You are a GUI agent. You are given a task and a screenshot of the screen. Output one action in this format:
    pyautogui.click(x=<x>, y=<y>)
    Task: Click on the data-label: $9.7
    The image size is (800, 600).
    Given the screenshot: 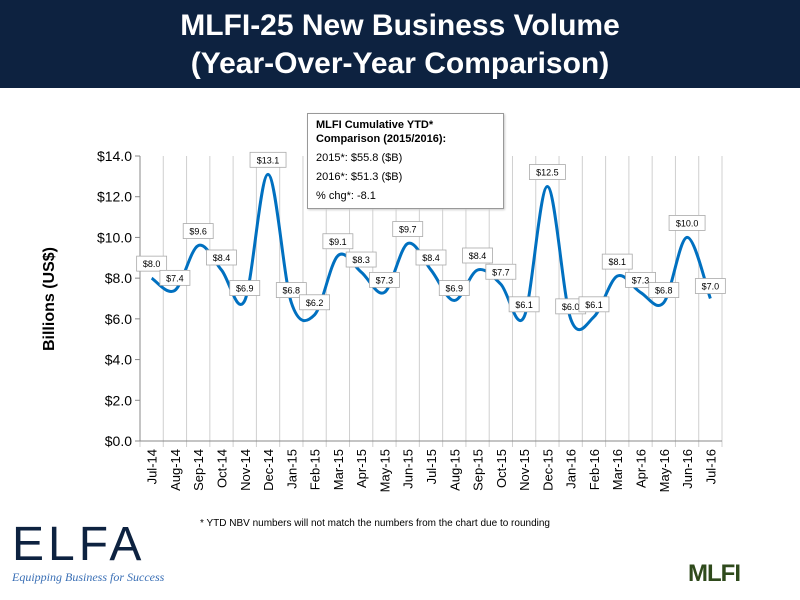 What is the action you would take?
    pyautogui.click(x=408, y=230)
    